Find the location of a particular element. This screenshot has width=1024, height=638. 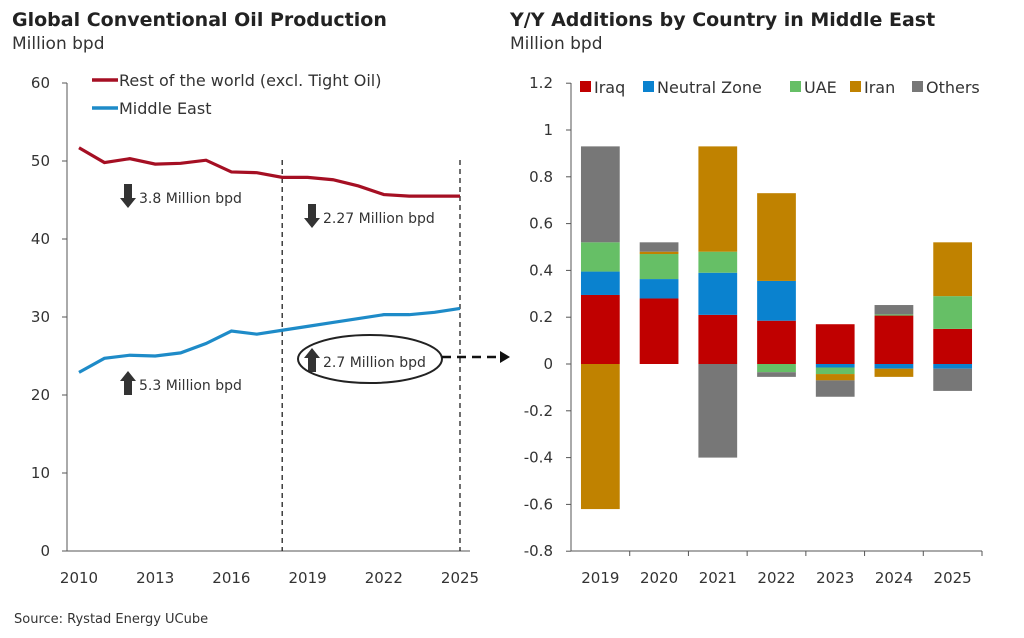

bar-others-2019 is located at coordinates (600, 194).